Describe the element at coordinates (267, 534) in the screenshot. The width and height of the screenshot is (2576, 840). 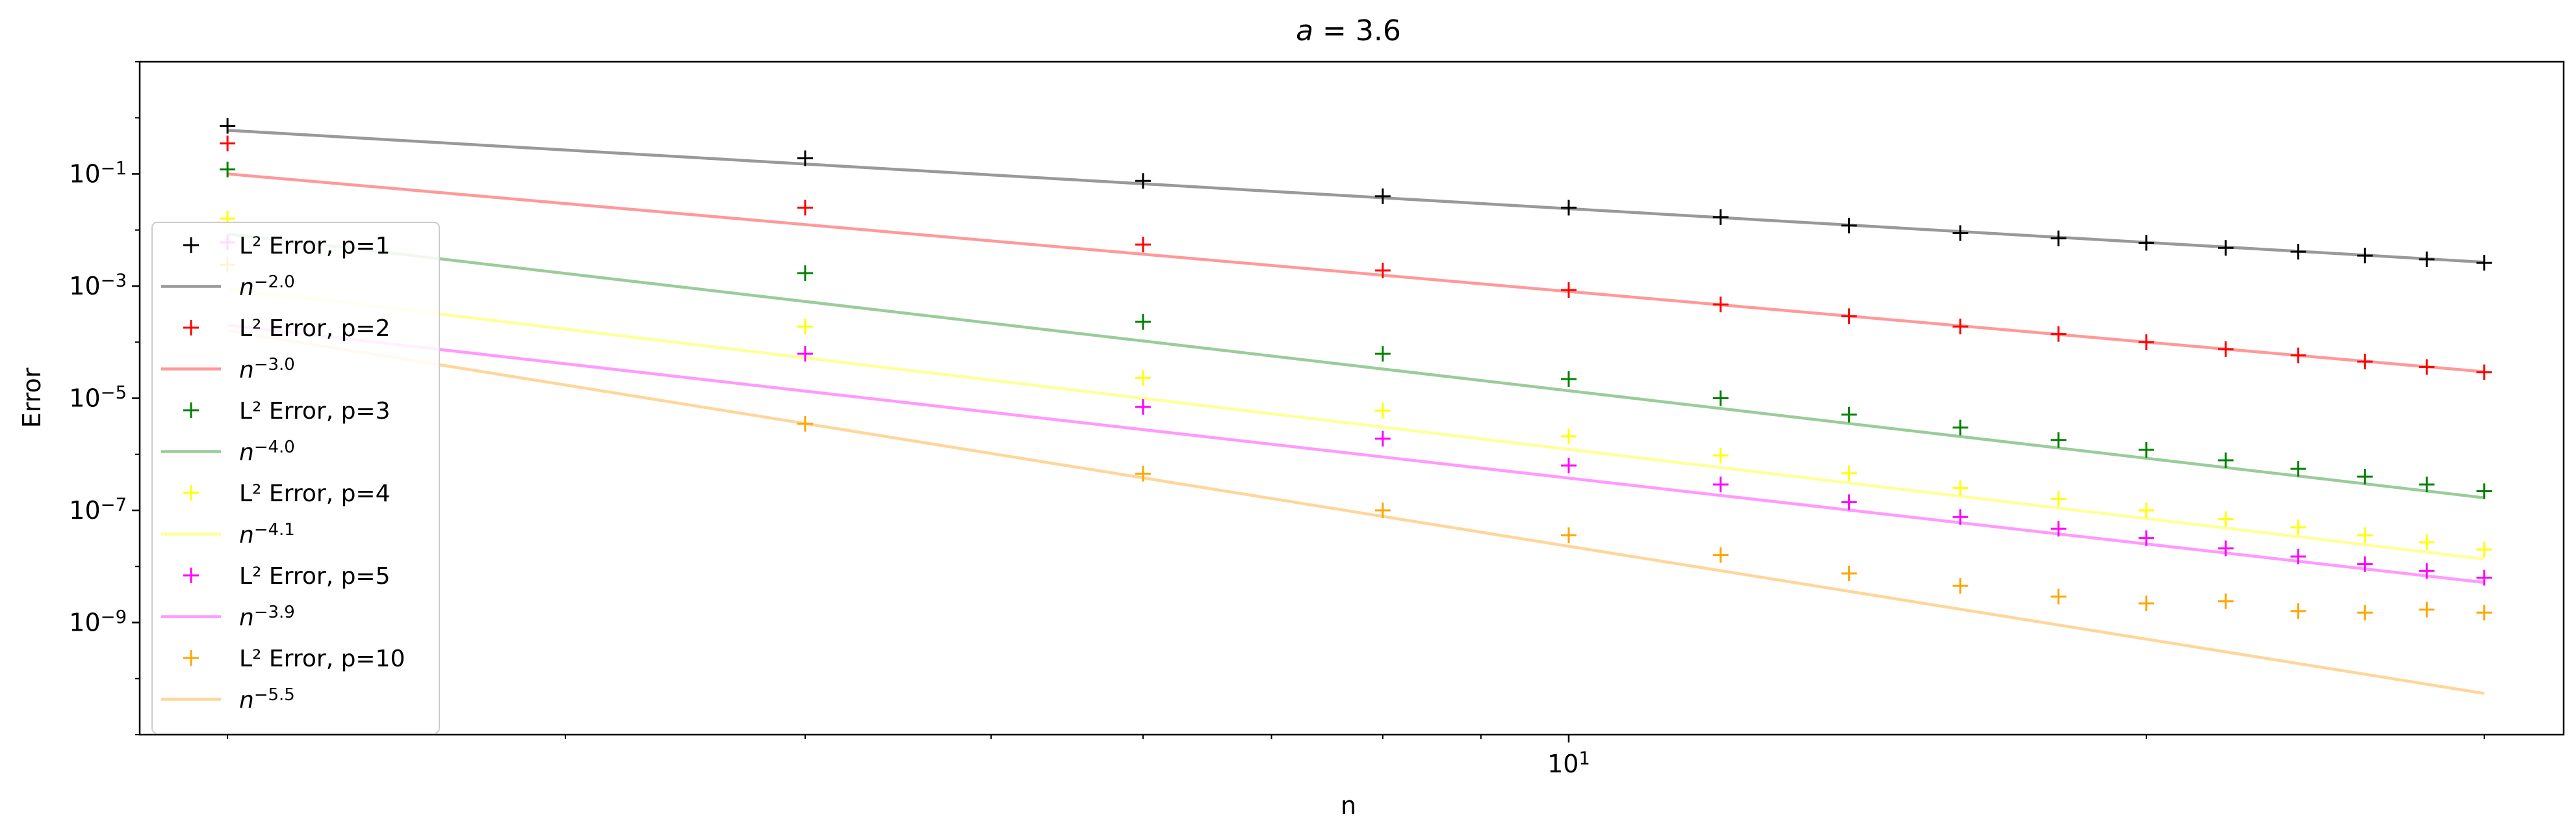
I see `legend-fit-label: n−4.1` at that location.